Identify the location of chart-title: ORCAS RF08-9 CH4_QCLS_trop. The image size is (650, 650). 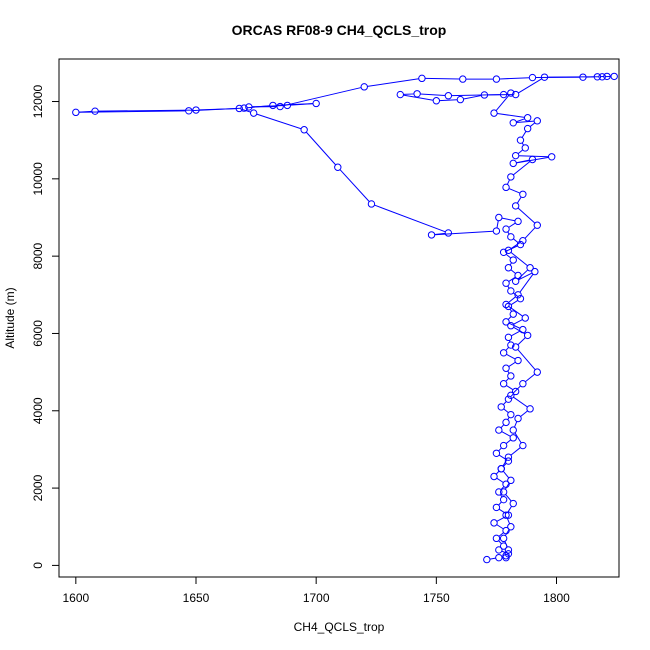
(339, 30).